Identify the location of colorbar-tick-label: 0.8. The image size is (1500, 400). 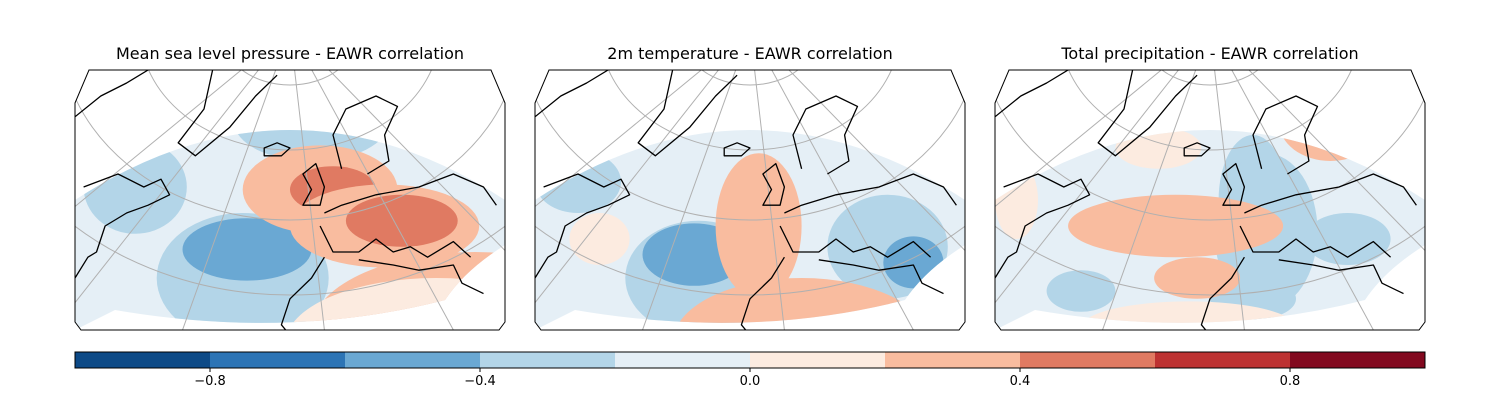
(1290, 381).